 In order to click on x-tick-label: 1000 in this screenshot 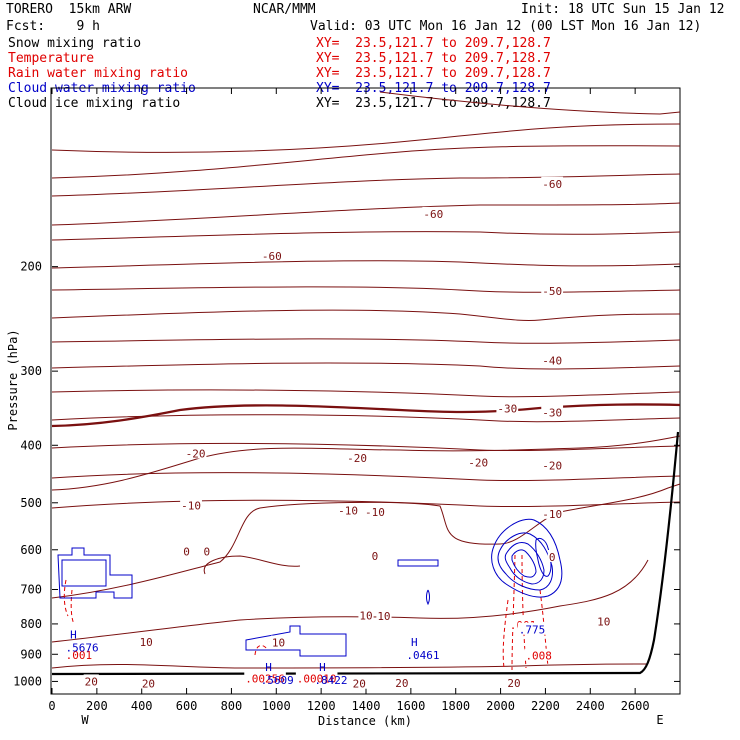, I will do `click(276, 706)`.